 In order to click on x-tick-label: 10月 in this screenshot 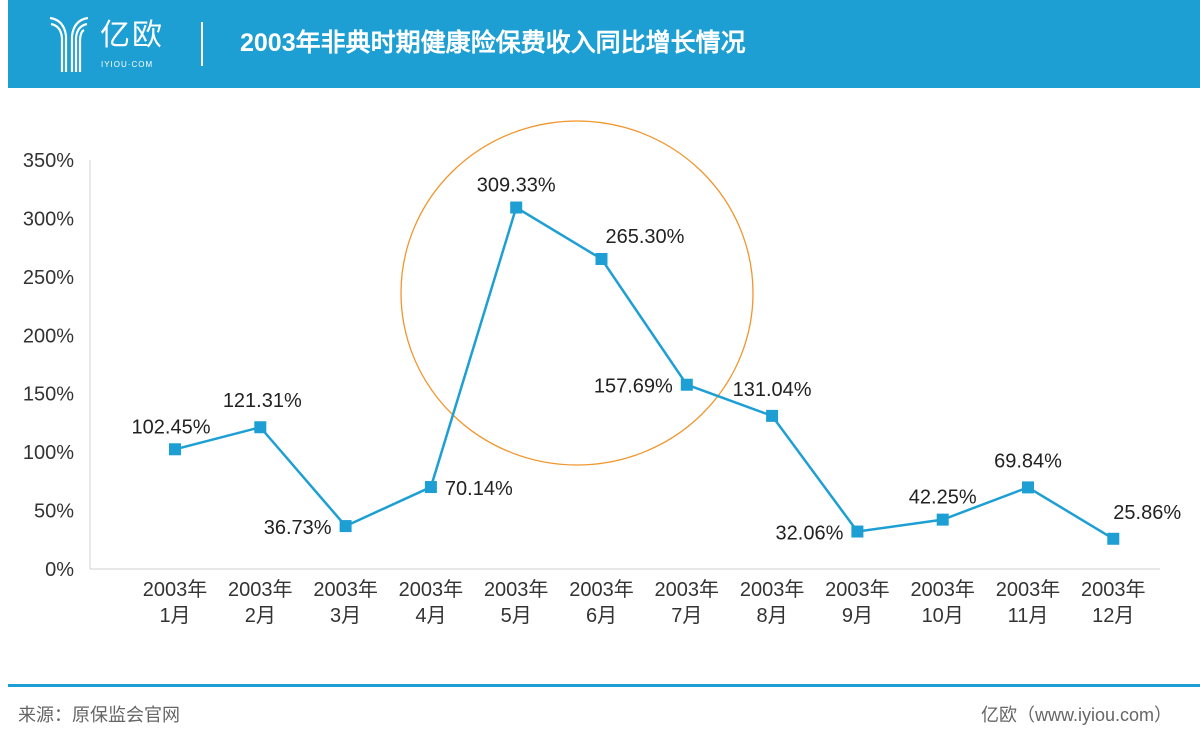, I will do `click(943, 616)`.